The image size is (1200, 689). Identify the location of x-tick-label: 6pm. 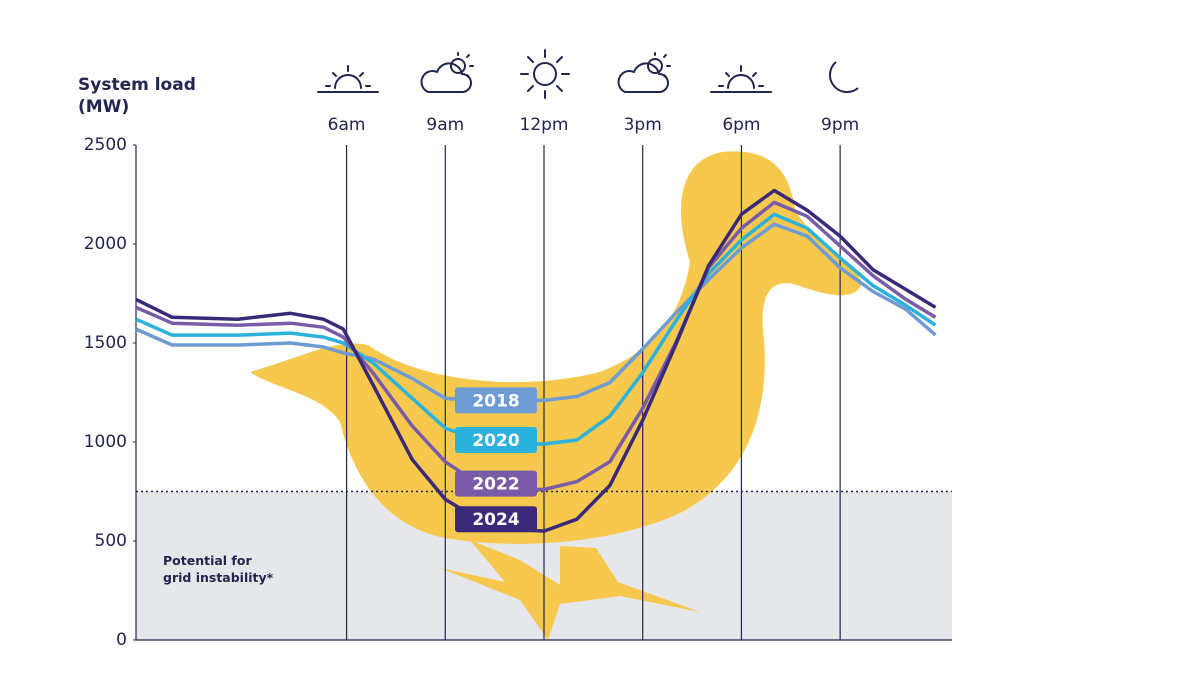
(741, 125).